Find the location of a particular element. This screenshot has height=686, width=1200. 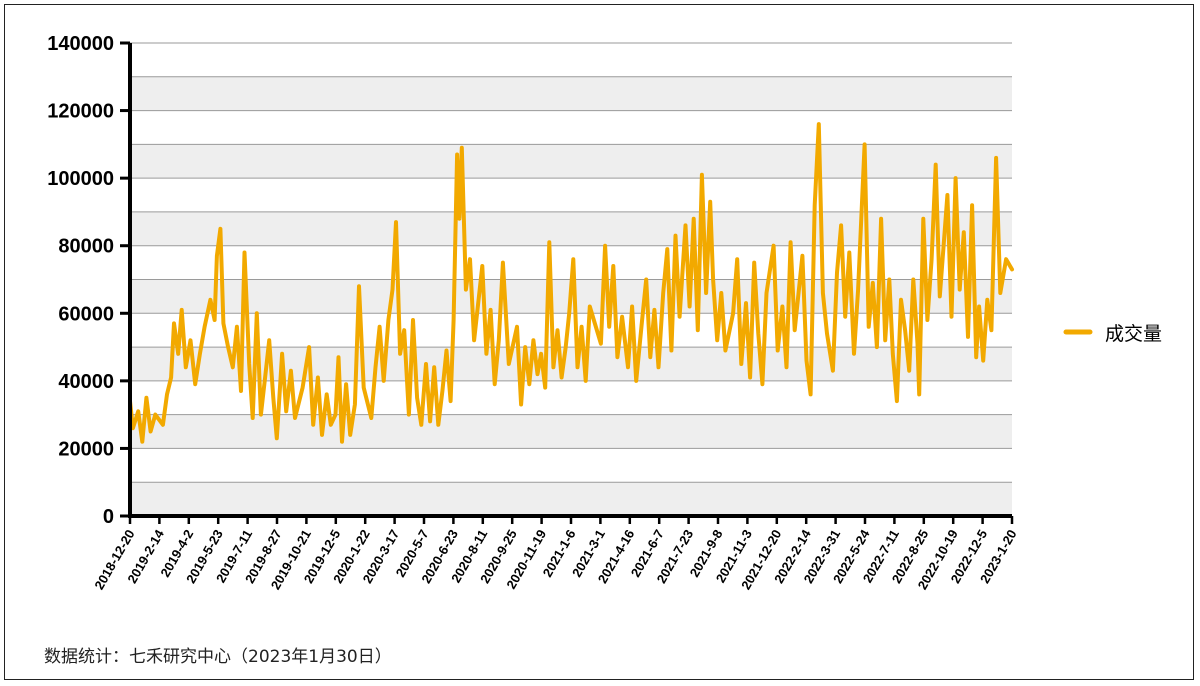

y-tick-label: 0 is located at coordinates (108, 517).